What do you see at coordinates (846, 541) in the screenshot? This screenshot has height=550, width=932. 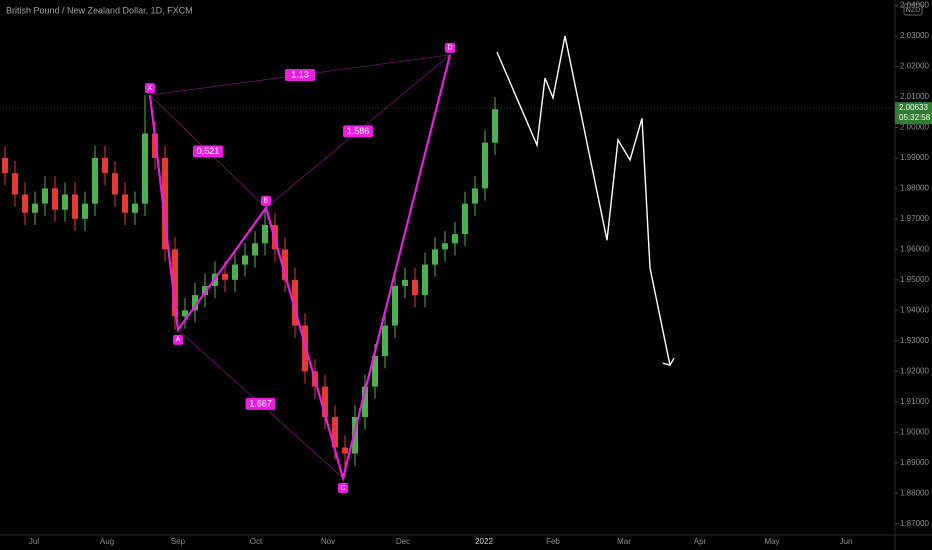 I see `x-tick-label: Jun` at bounding box center [846, 541].